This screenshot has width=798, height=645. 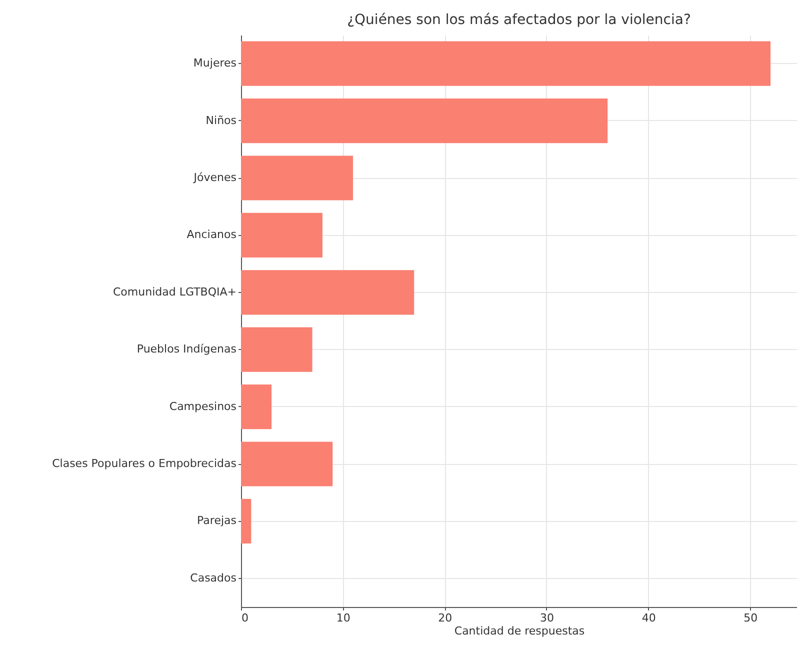 What do you see at coordinates (547, 618) in the screenshot?
I see `x-tick-label: 30` at bounding box center [547, 618].